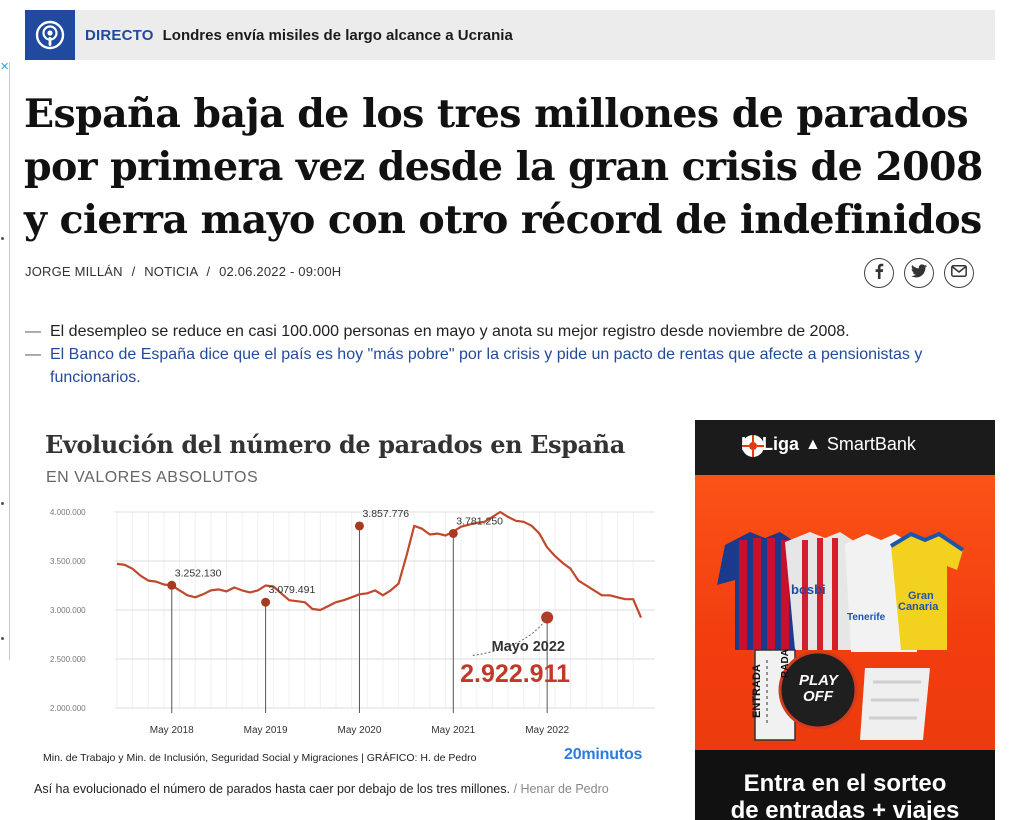 Image resolution: width=1009 pixels, height=820 pixels. I want to click on ad-footer, so click(845, 785).